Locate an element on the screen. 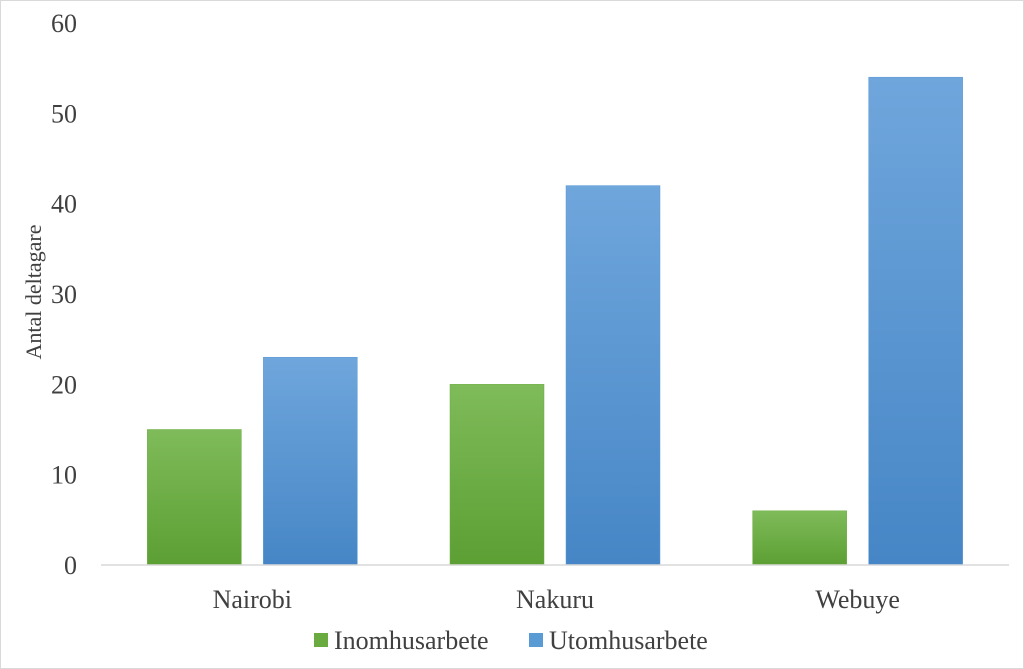 Image resolution: width=1024 pixels, height=669 pixels. legend-swatch-inomhusarbete is located at coordinates (321, 640).